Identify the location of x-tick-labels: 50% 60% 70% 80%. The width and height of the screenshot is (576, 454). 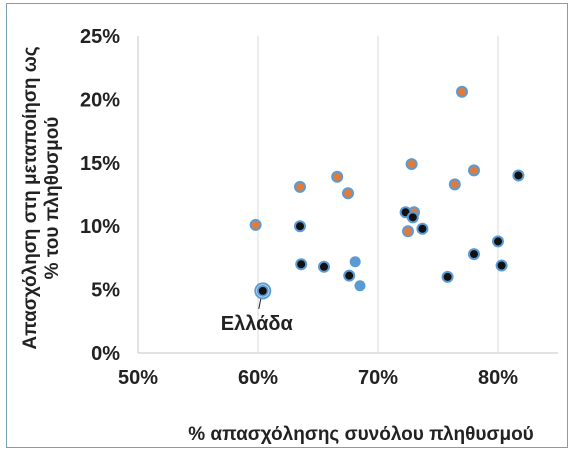
(318, 378).